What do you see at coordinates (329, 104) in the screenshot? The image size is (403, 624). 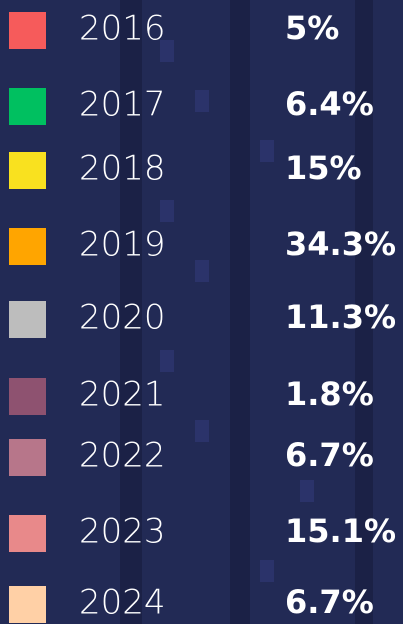 I see `percent-value: 6.4%` at bounding box center [329, 104].